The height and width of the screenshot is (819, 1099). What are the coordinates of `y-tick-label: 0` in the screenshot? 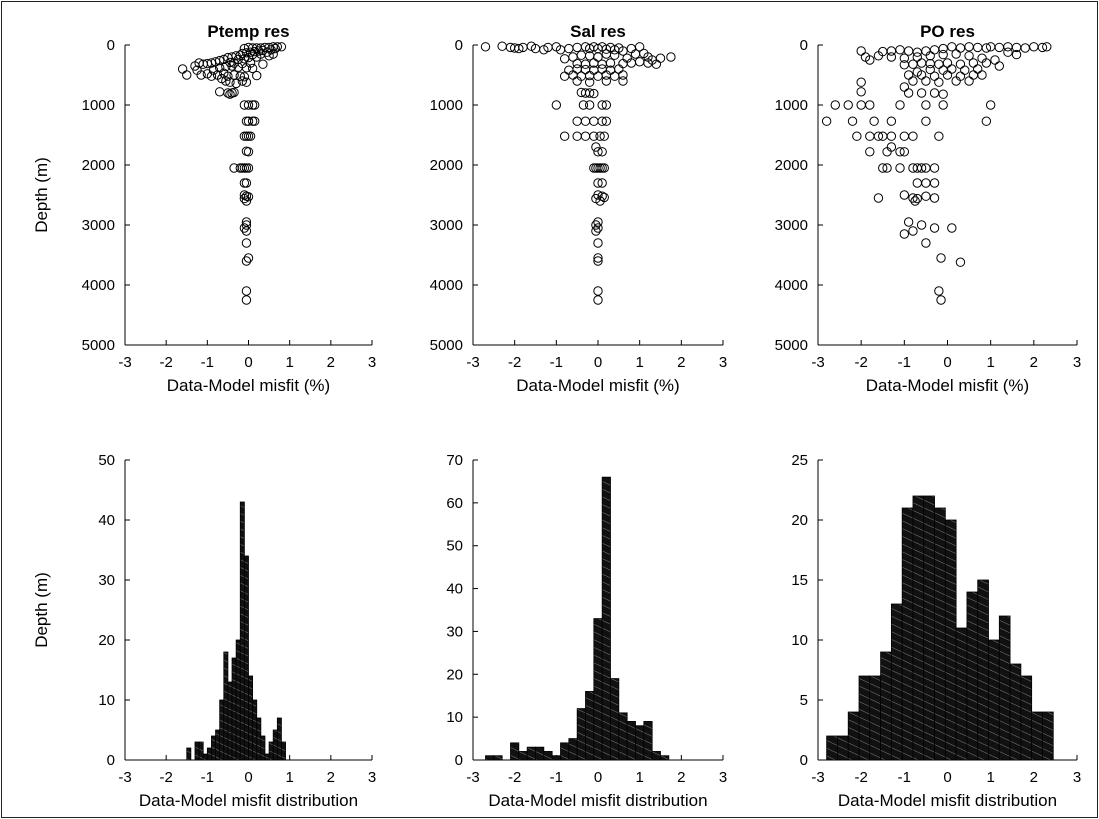 It's located at (804, 760).